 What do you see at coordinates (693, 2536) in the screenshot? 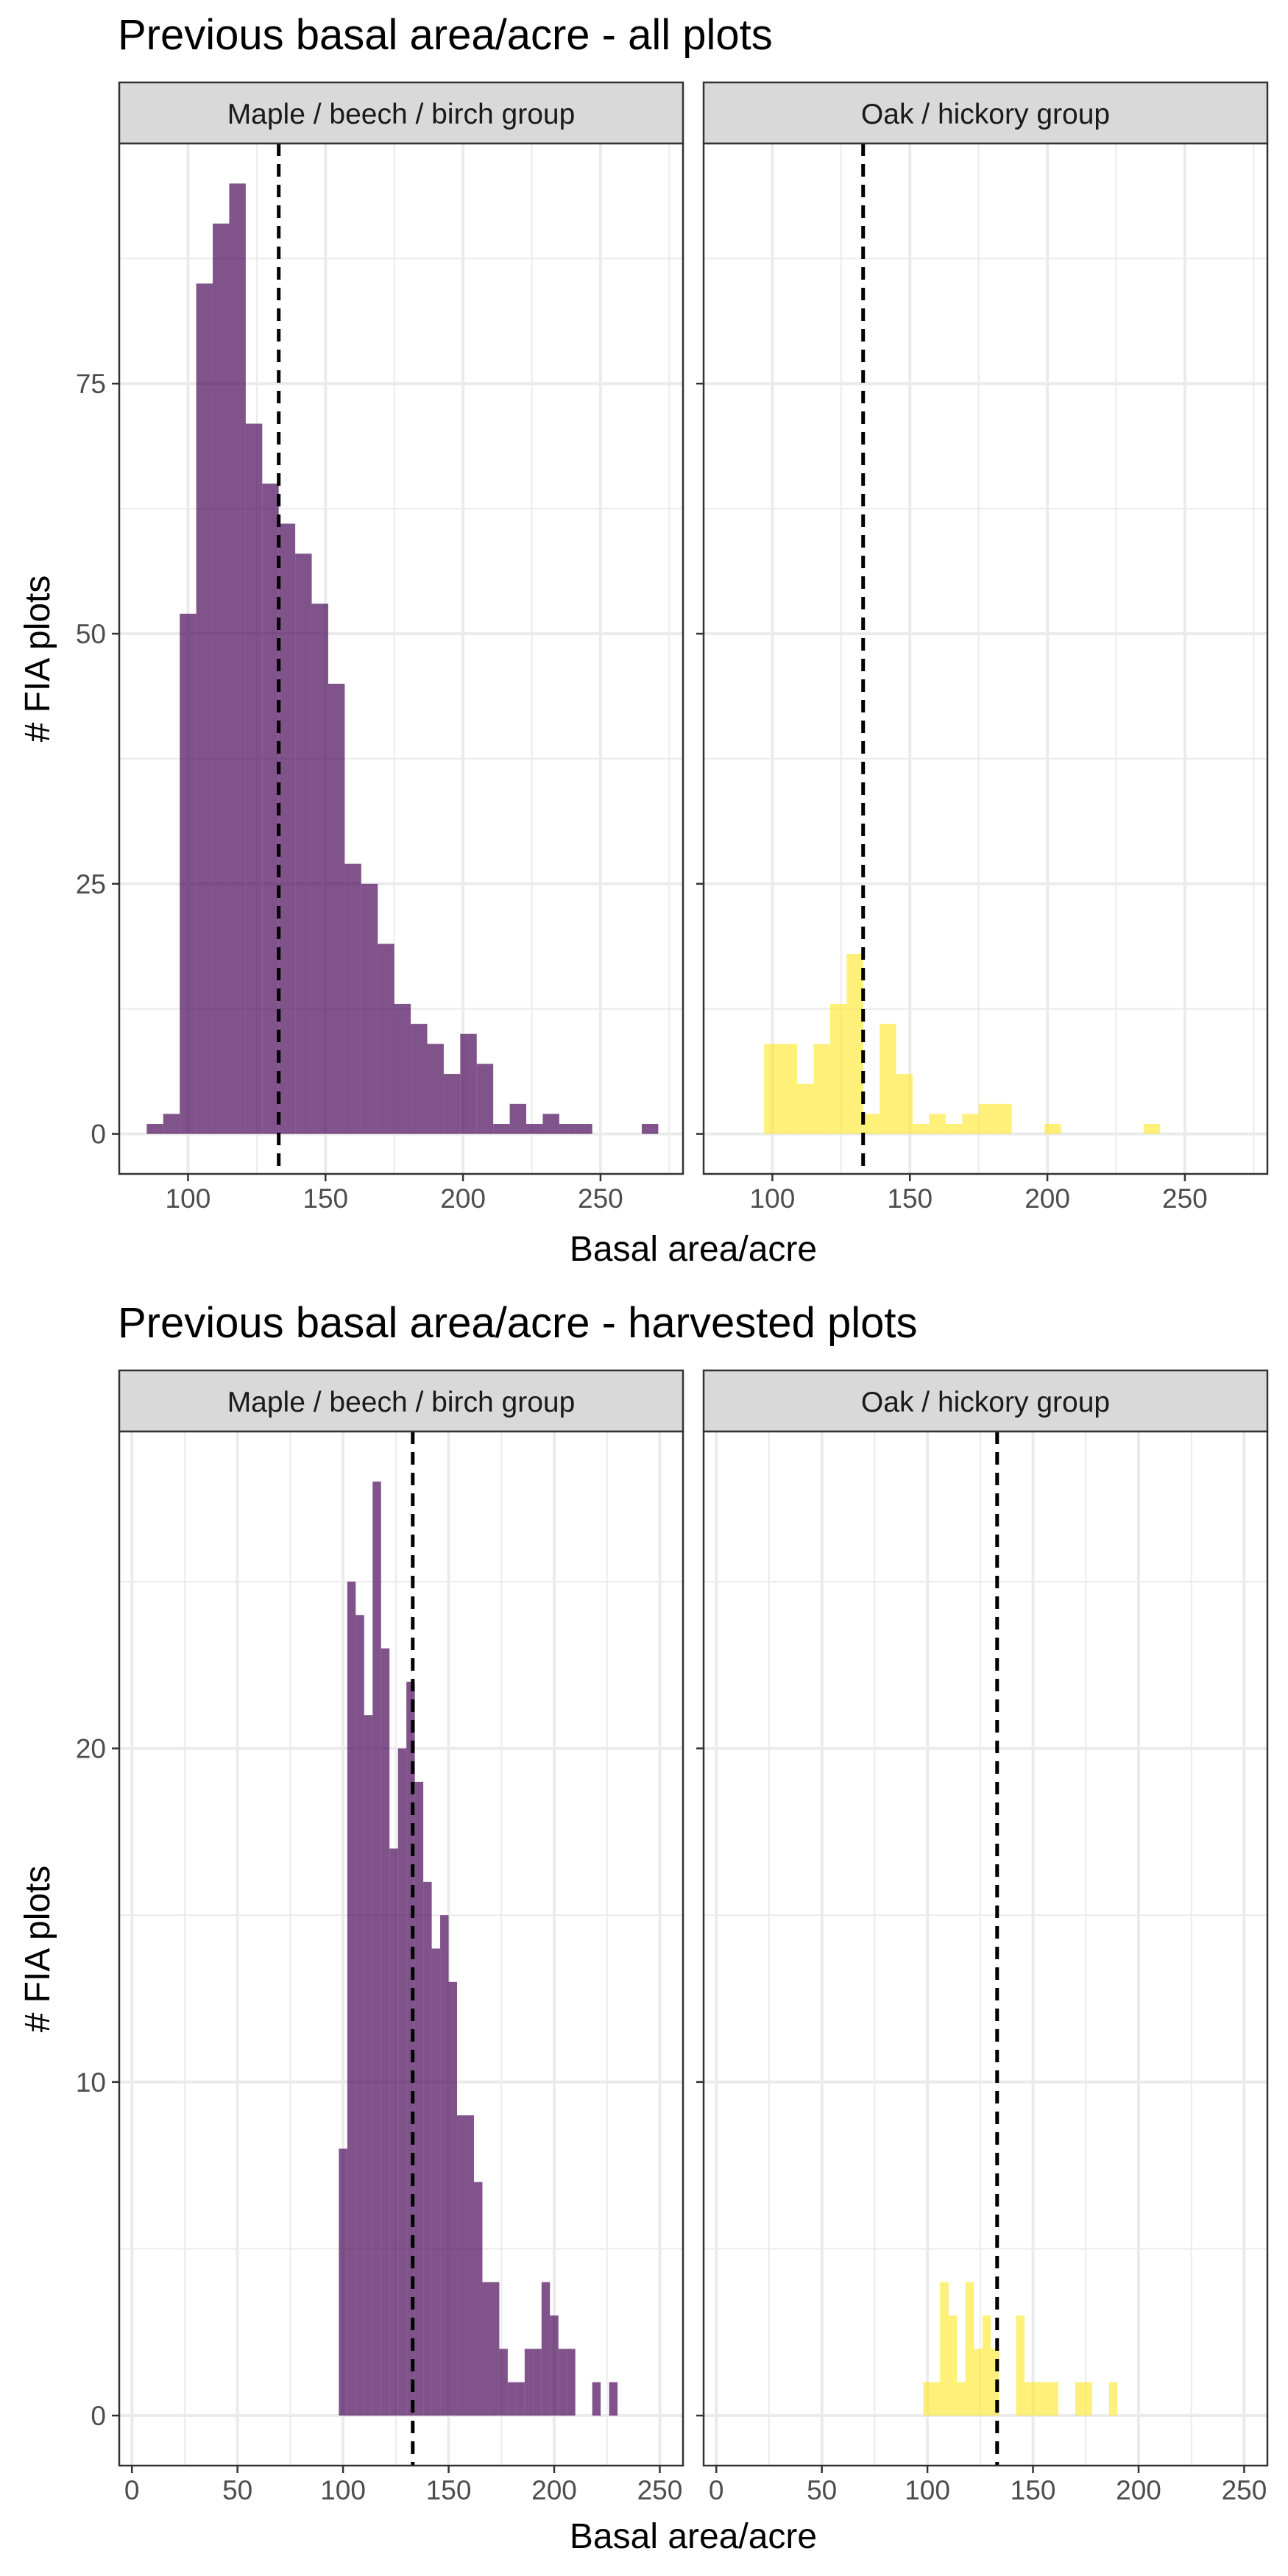
I see `x-axis-title: Basal area/acre` at bounding box center [693, 2536].